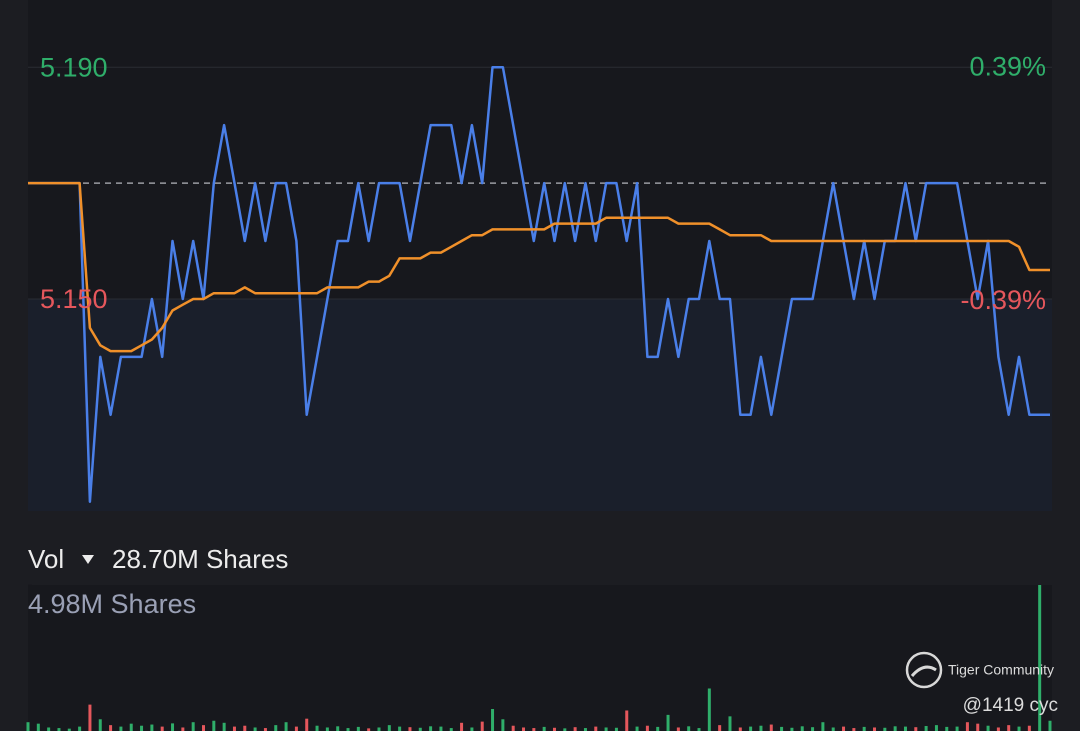 This screenshot has height=731, width=1080. Describe the element at coordinates (46, 559) in the screenshot. I see `volume-title: Vol` at that location.